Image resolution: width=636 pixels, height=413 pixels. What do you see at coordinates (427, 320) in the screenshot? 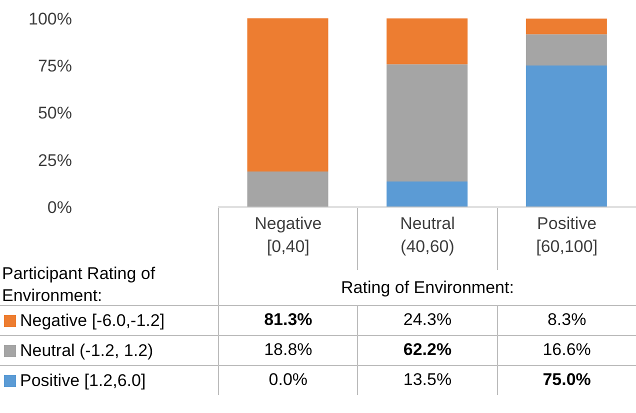
I see `data-label: 24.3%` at bounding box center [427, 320].